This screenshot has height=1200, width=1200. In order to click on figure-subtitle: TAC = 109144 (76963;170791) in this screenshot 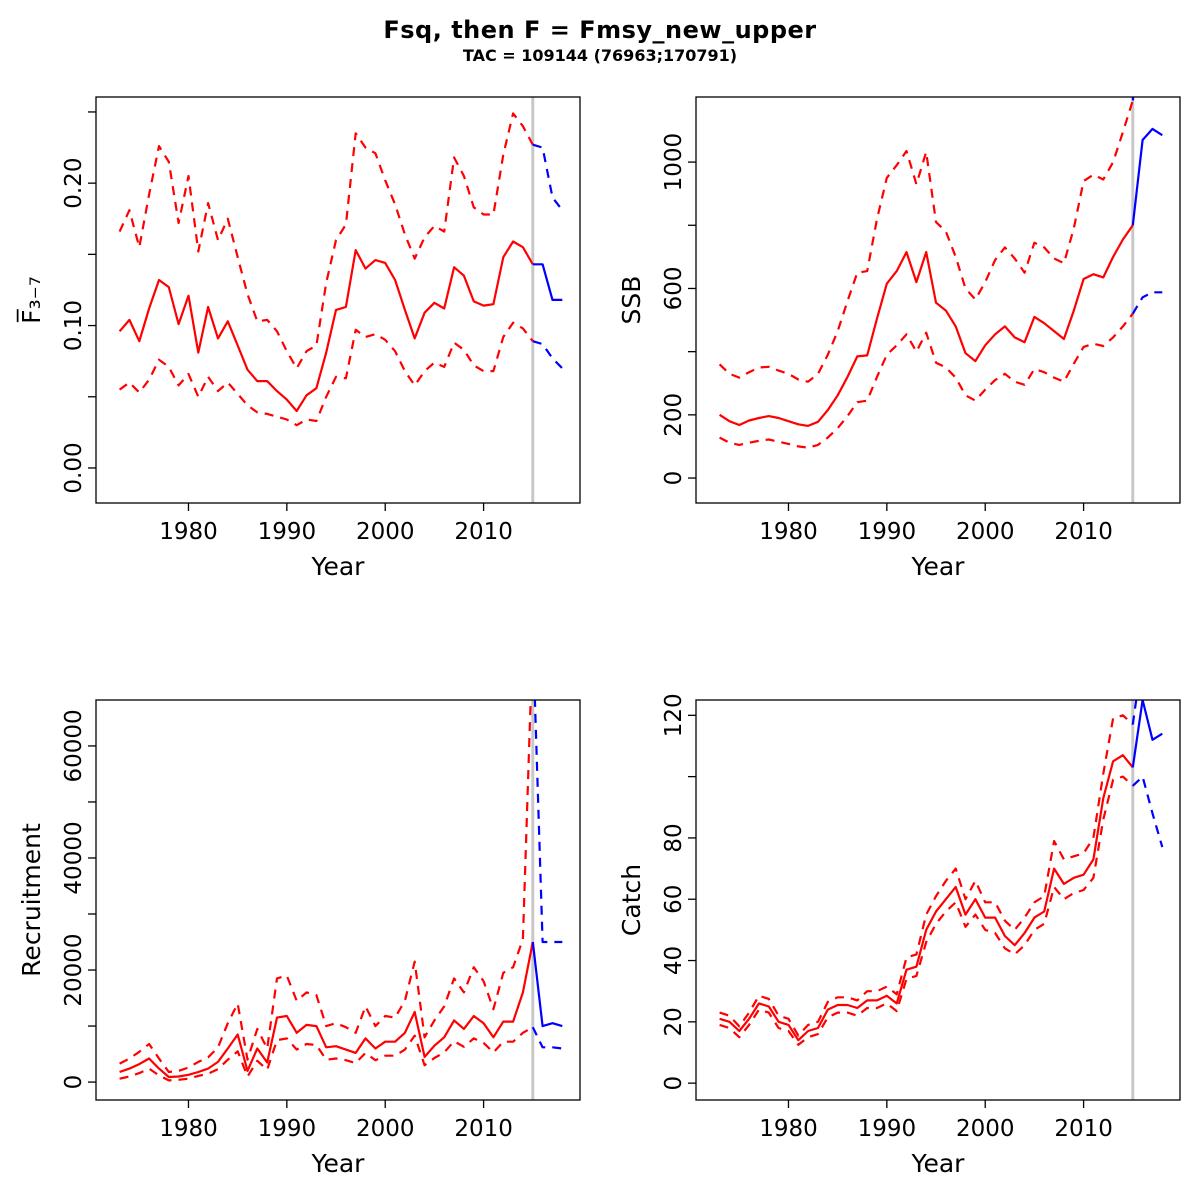, I will do `click(600, 55)`.